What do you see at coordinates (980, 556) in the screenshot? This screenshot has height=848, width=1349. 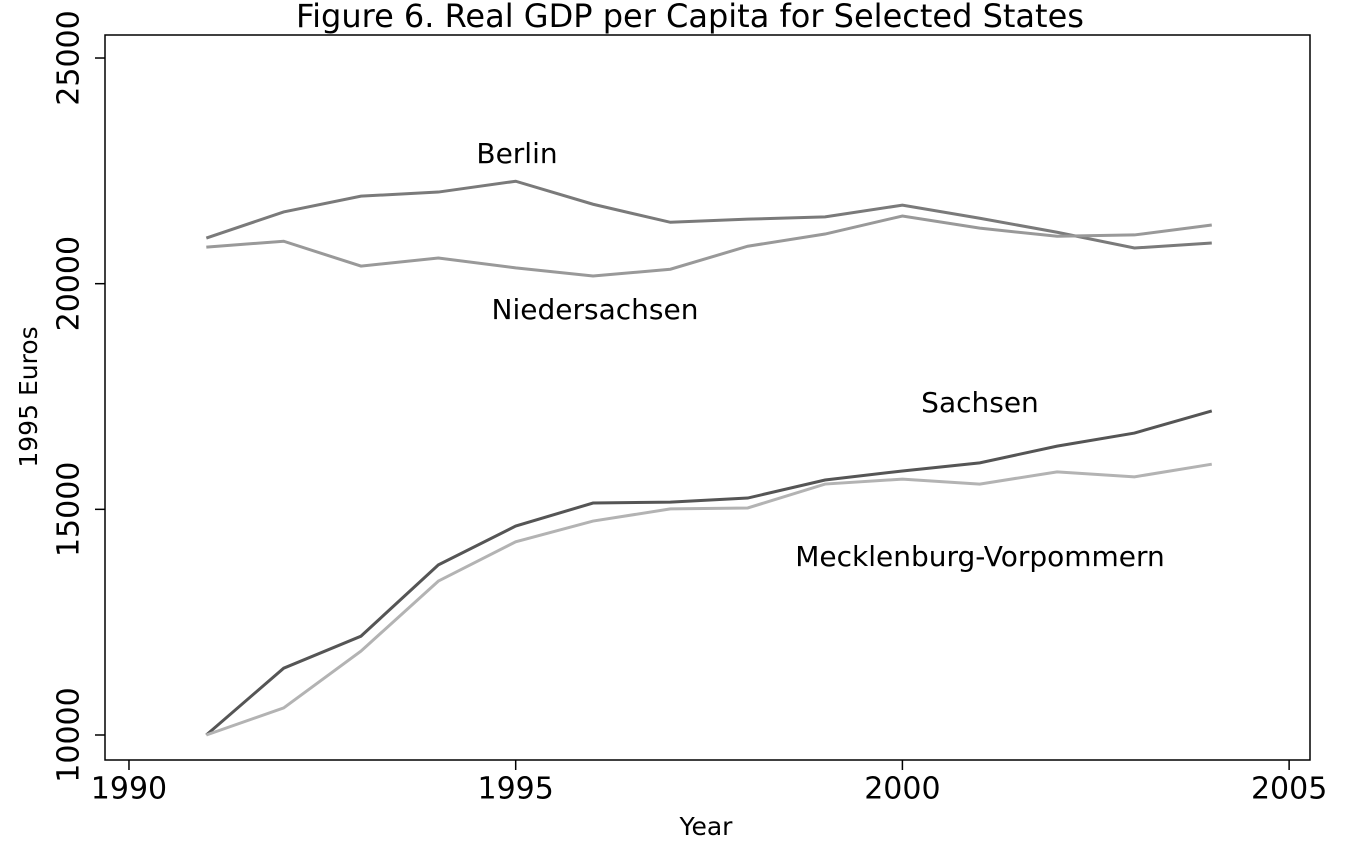 I see `series-label: Mecklenburg-Vorpommern` at bounding box center [980, 556].